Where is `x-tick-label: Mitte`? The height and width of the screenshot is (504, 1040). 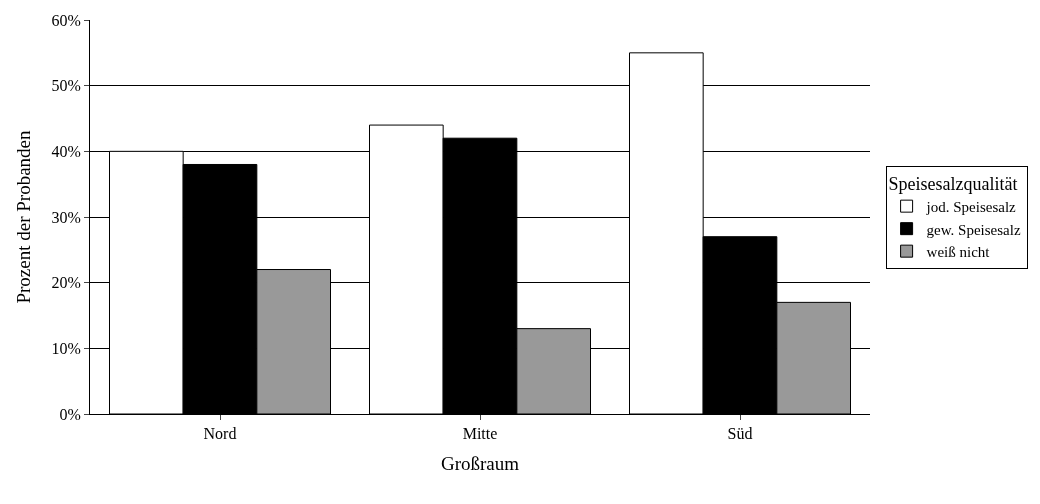
x-tick-label: Mitte is located at coordinates (480, 434).